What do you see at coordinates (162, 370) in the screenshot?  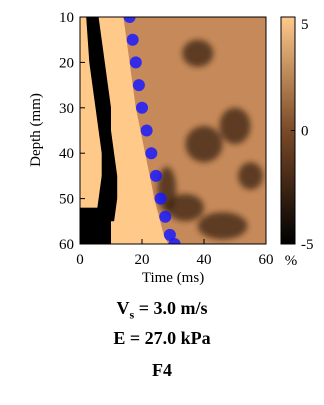 I see `panel-label: F4` at bounding box center [162, 370].